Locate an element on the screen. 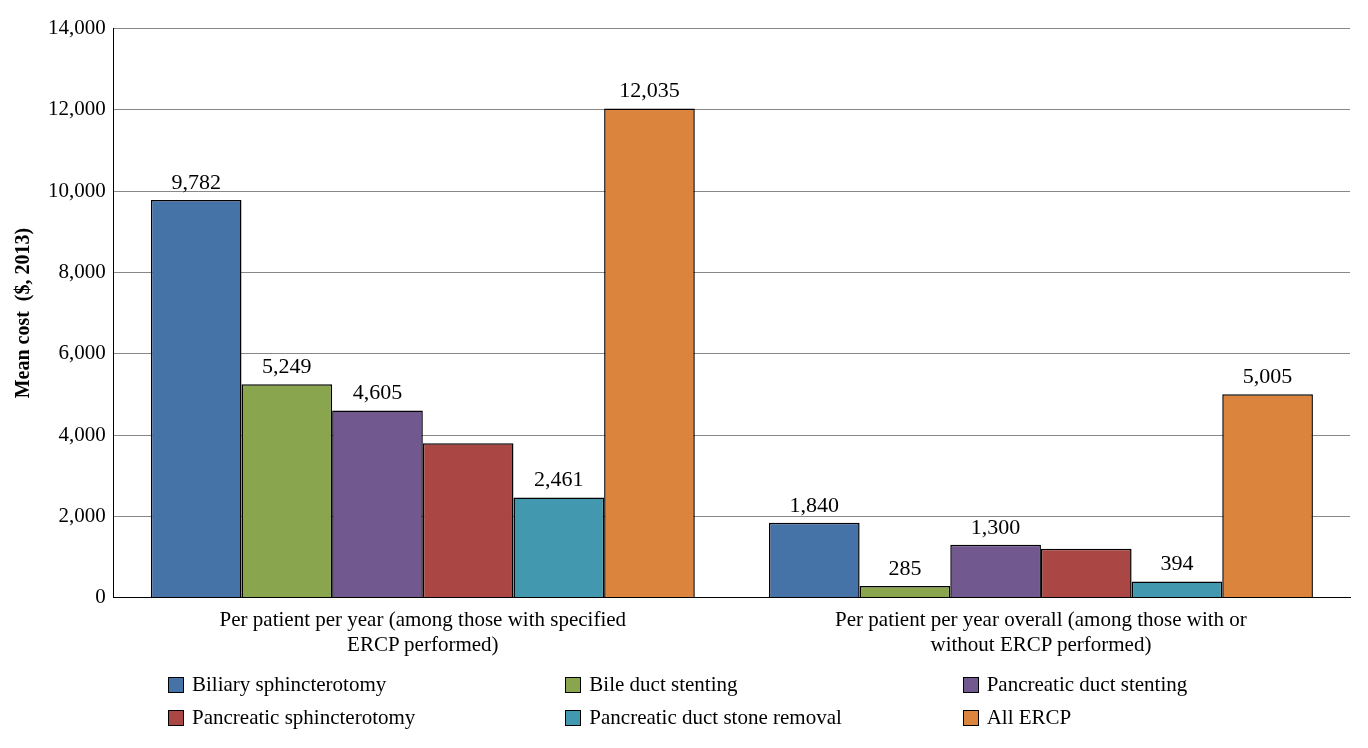  y-tick-label: 0 is located at coordinates (100, 596).